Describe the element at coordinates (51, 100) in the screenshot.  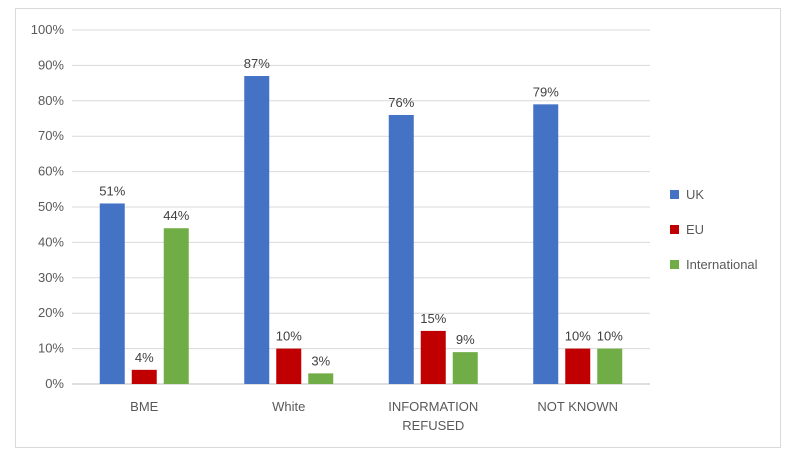
I see `y-tick-label: 80%` at that location.